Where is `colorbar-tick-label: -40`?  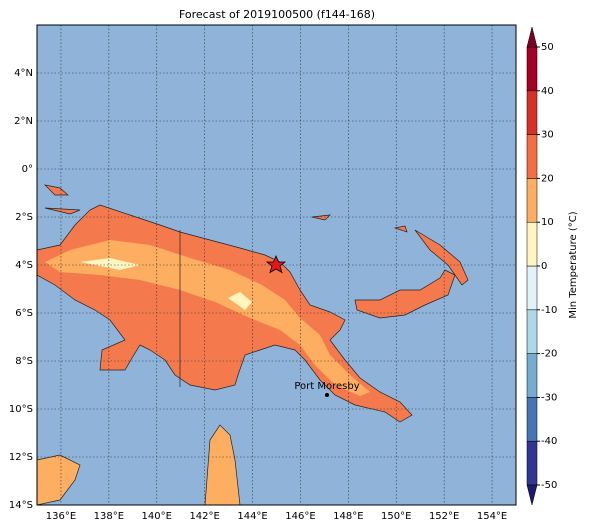
colorbar-tick-label: -40 is located at coordinates (549, 441).